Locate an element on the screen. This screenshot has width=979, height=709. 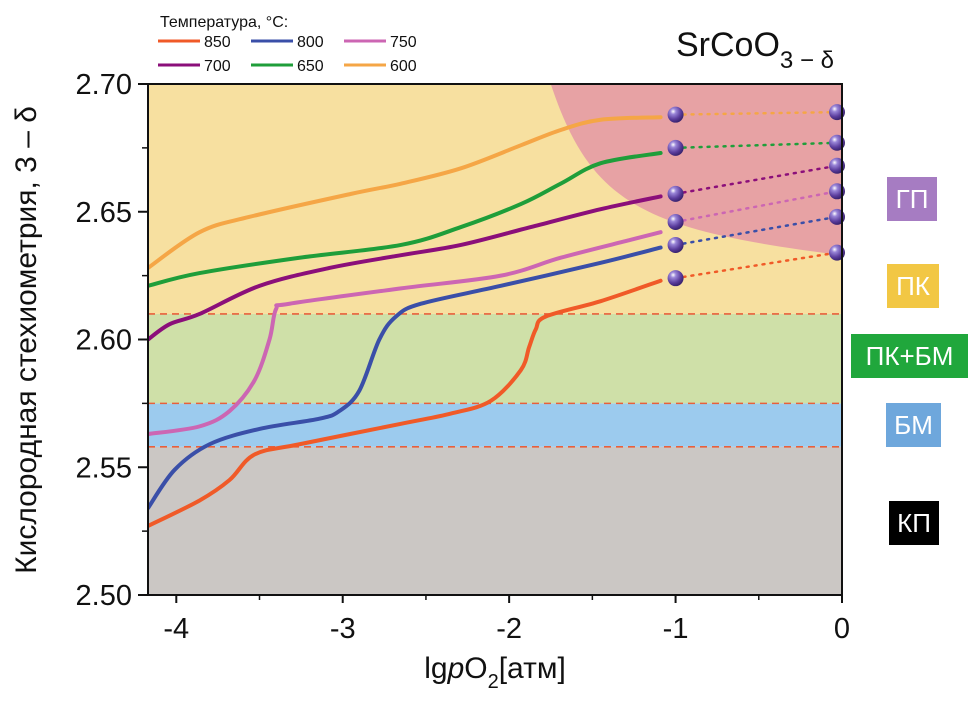
band-boundaries is located at coordinates (495, 380).